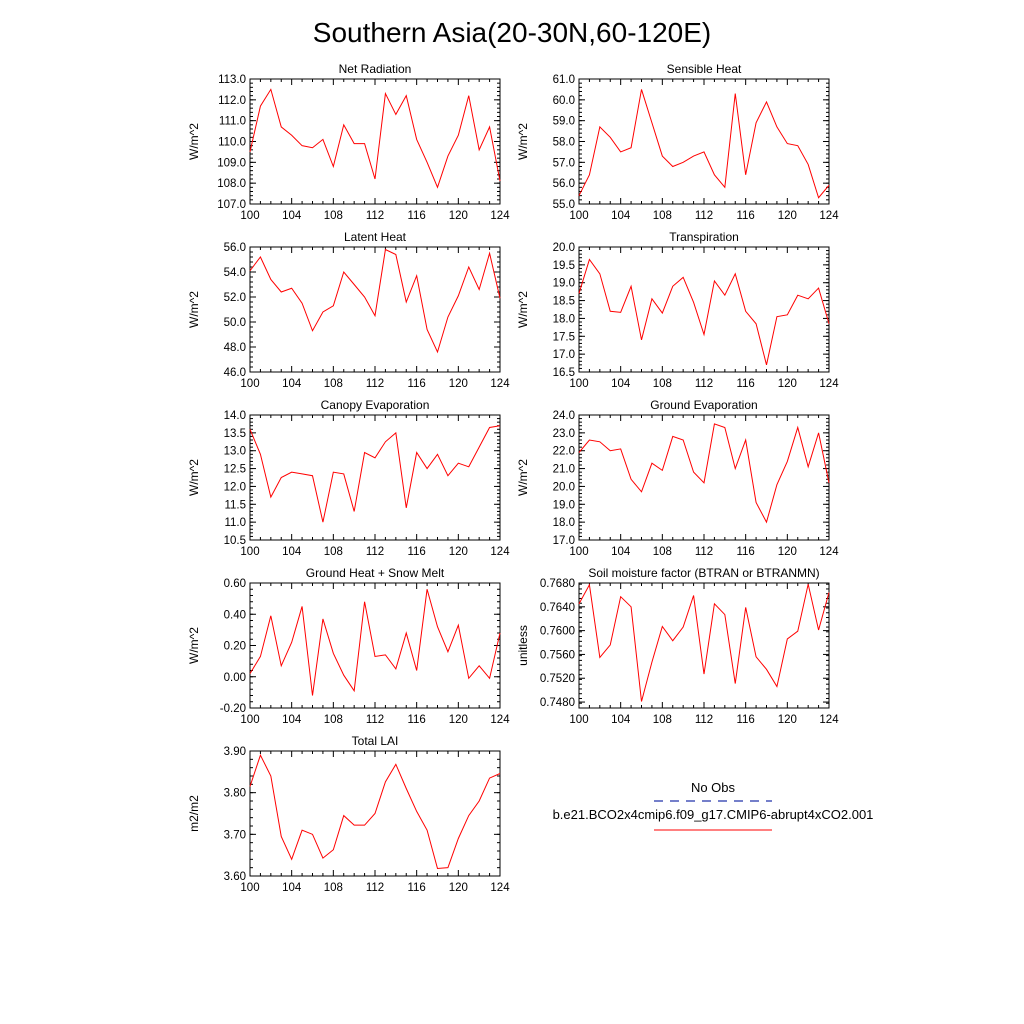 This screenshot has height=1024, width=1024. I want to click on y-tick-label: 13.0, so click(235, 452).